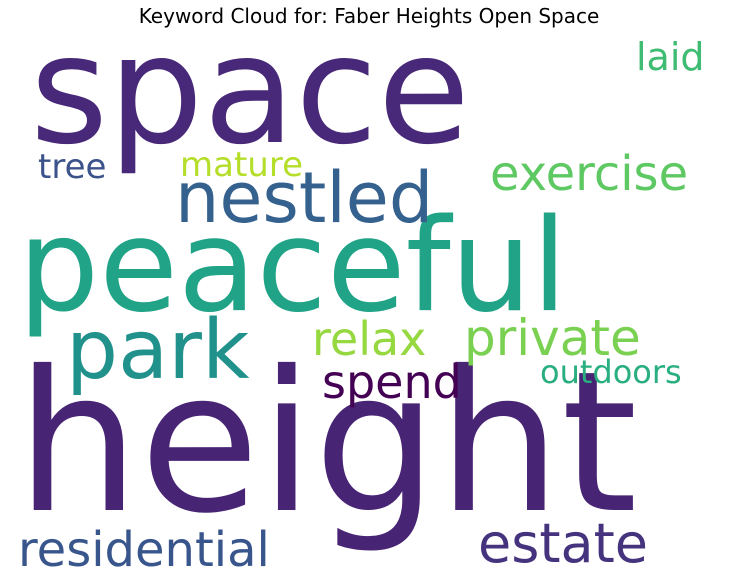  Describe the element at coordinates (241, 165) in the screenshot. I see `word-mature: mature` at that location.